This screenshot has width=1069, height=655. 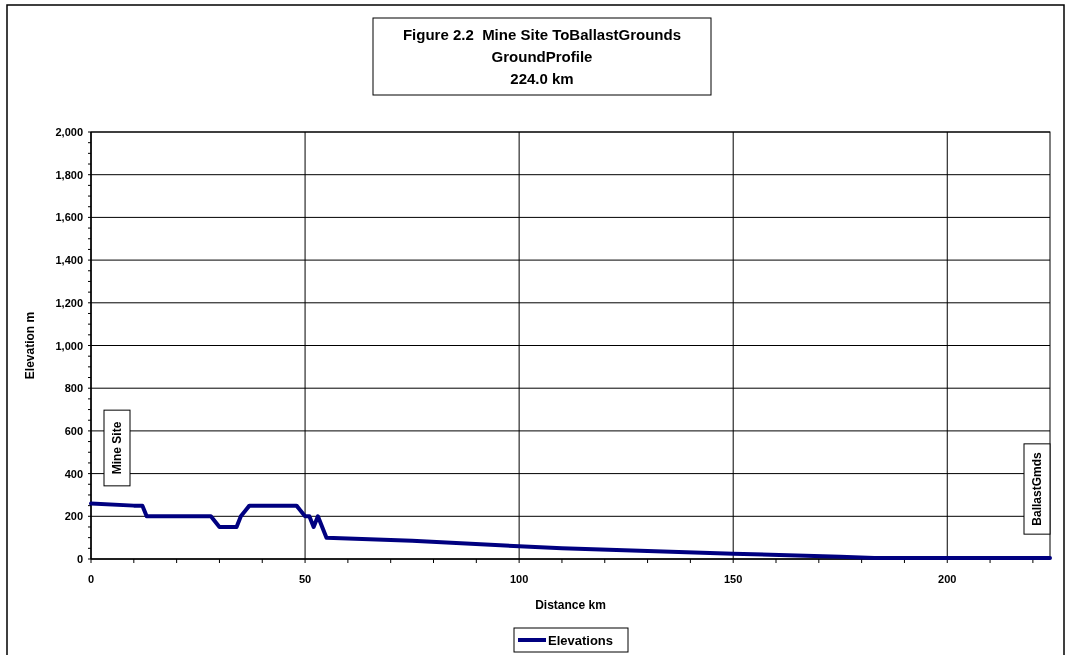 What do you see at coordinates (30, 345) in the screenshot?
I see `y-axis-title: Elevation m` at bounding box center [30, 345].